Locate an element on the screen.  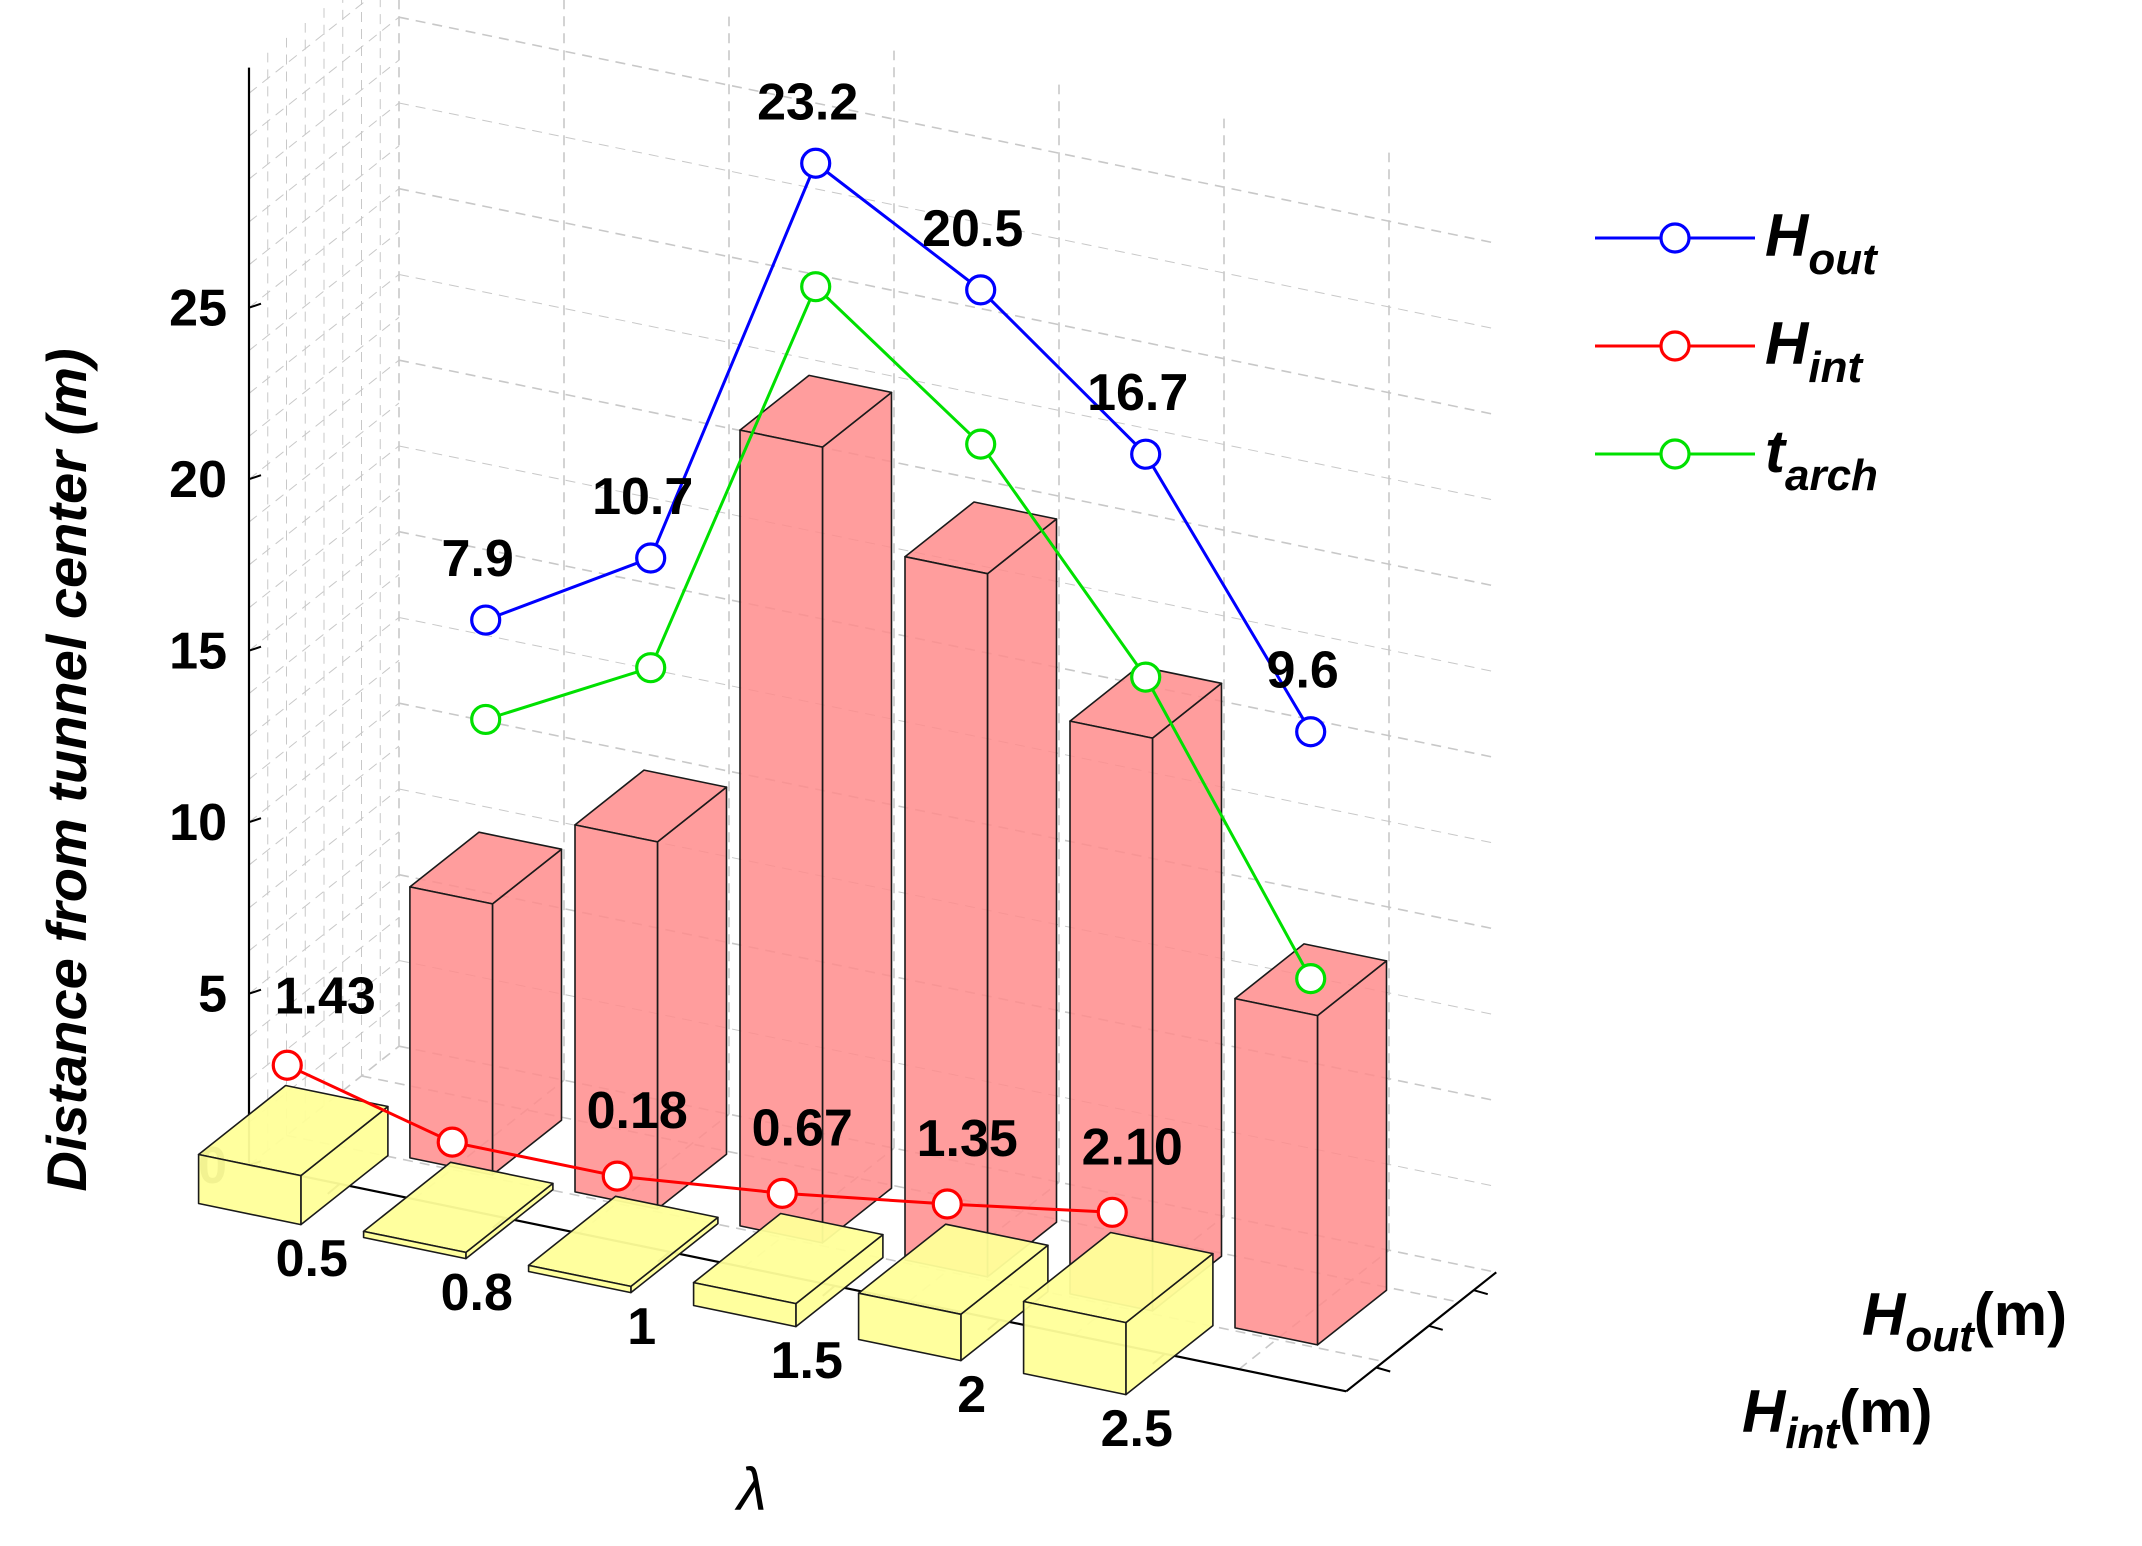
h-int-data-label: 1.35 is located at coordinates (967, 1139).